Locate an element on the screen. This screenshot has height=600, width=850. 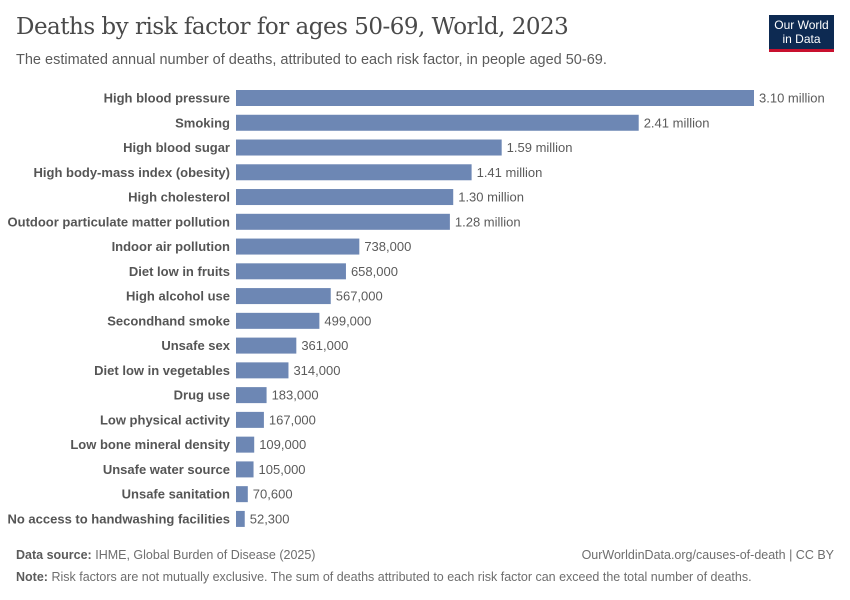
category-label: Low bone mineral density is located at coordinates (150, 444).